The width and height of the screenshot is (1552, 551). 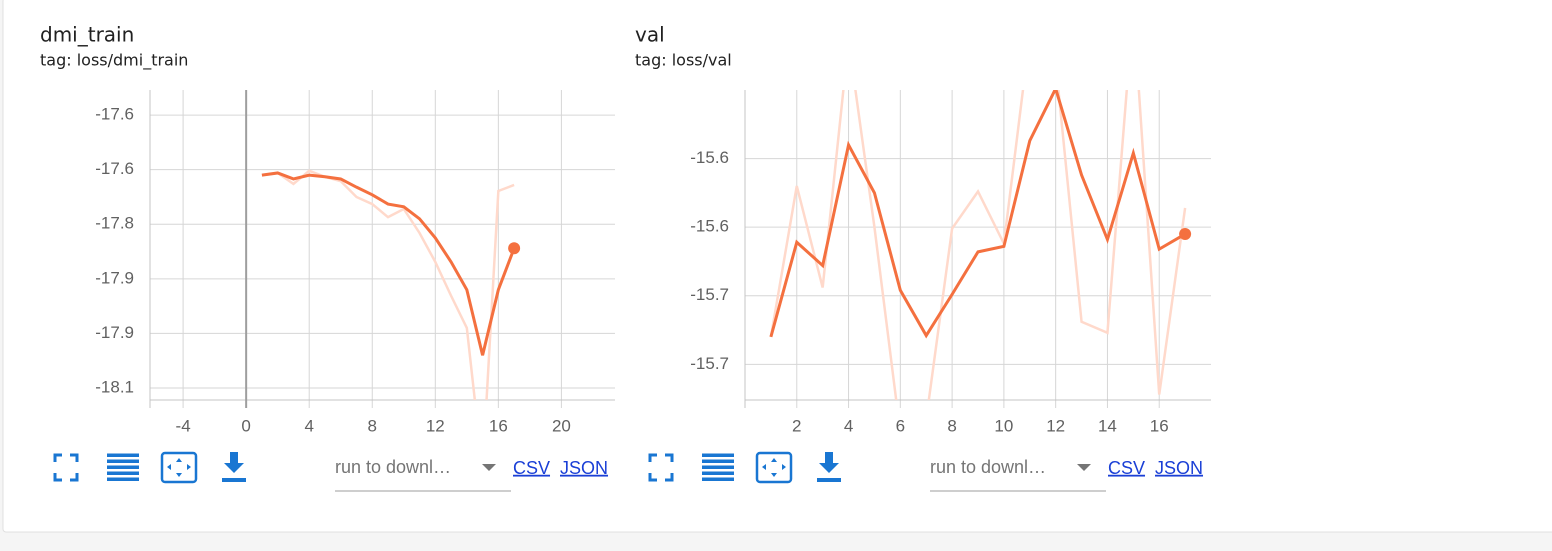 I want to click on x-tick-label: 0, so click(x=245, y=425).